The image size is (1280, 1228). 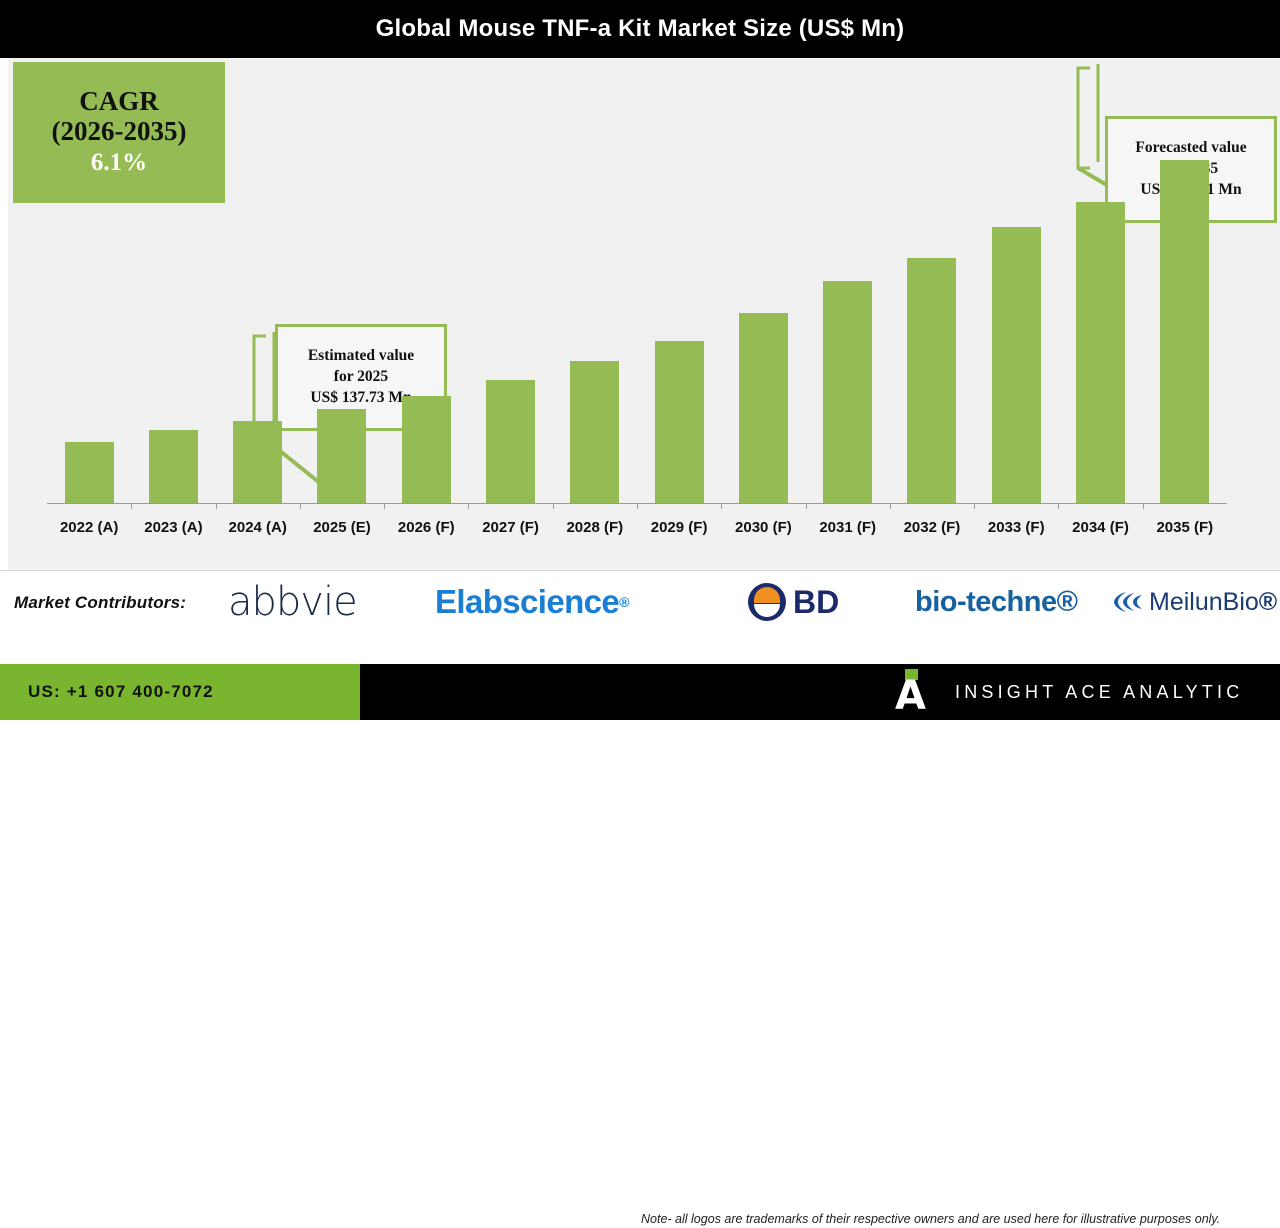 I want to click on logo-bd: BD, so click(x=793, y=602).